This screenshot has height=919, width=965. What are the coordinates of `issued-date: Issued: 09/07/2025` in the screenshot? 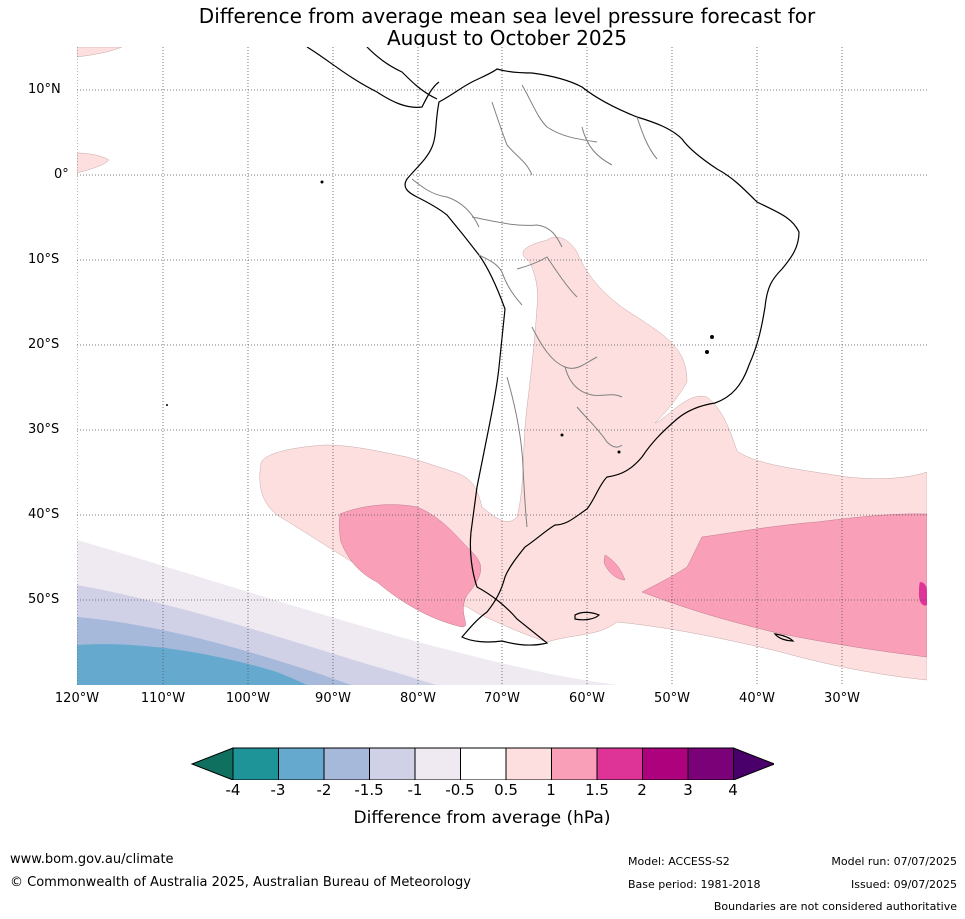 It's located at (903, 884).